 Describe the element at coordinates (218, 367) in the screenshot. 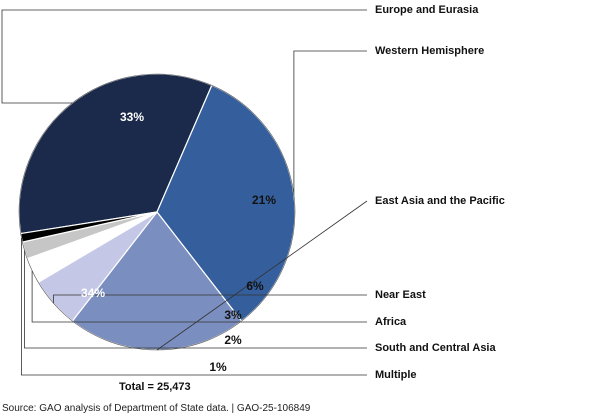

I see `slice-value-label-multiple: 1%` at that location.